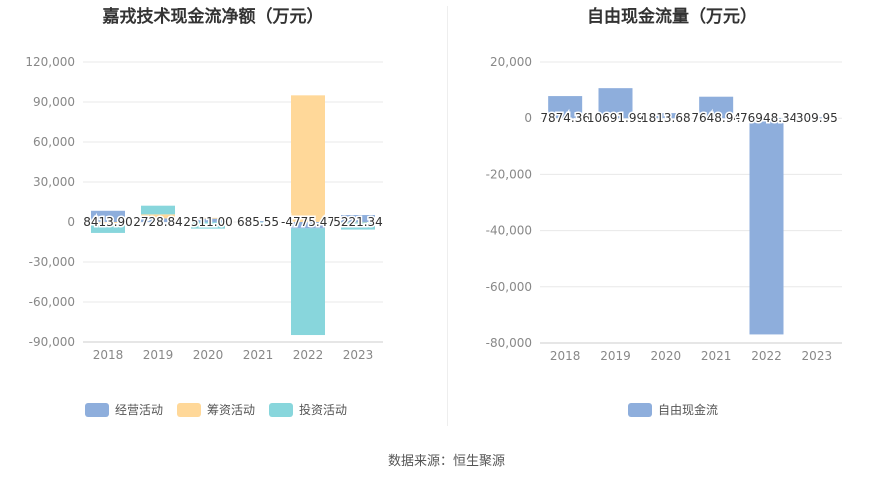  I want to click on legend-label: 投资活动, so click(323, 409).